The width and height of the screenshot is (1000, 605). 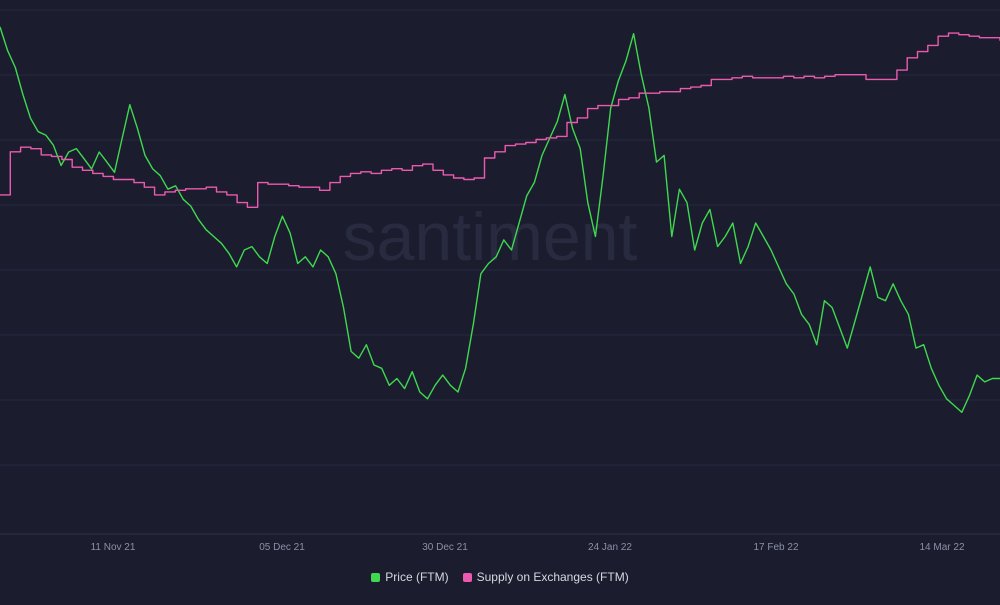 I want to click on watermark: santiment, so click(x=490, y=237).